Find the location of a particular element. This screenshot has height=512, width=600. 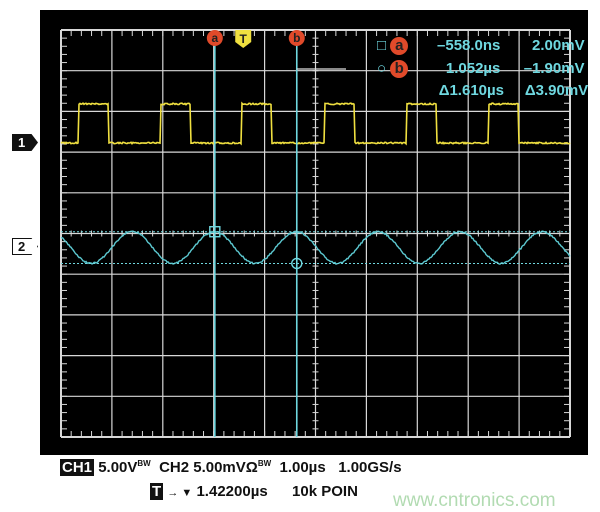

timebase: 1.00µs is located at coordinates (302, 467).